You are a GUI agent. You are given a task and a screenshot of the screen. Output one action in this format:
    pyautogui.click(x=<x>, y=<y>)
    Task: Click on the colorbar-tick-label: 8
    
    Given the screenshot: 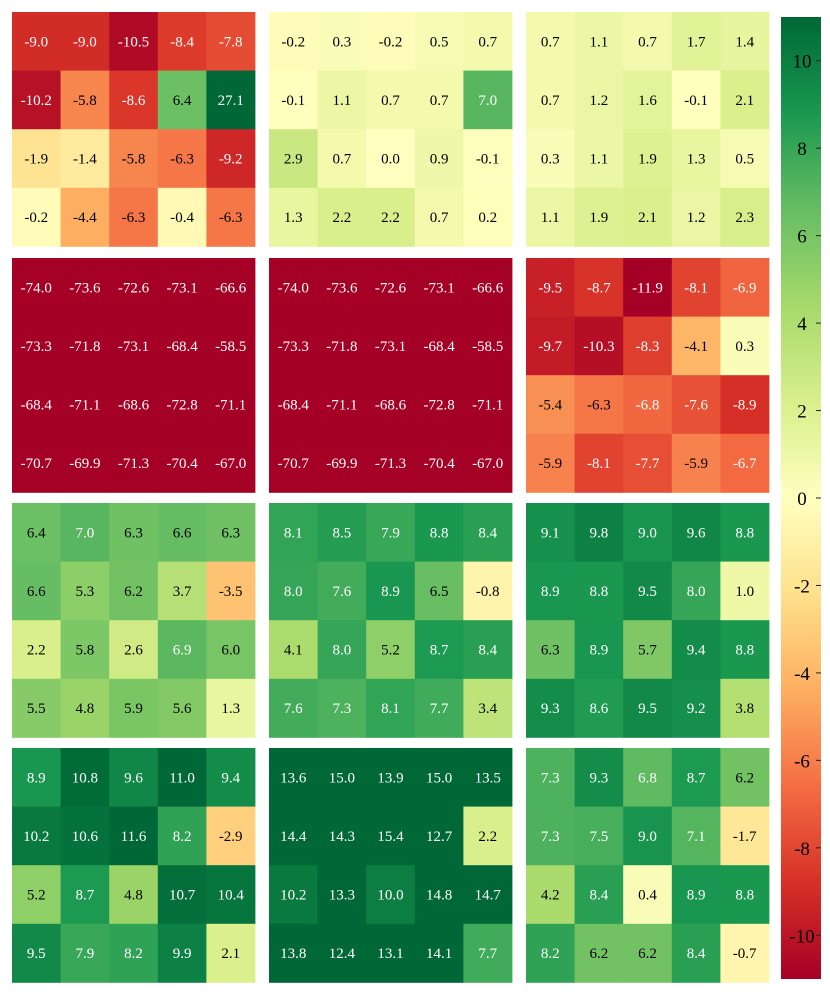 What is the action you would take?
    pyautogui.click(x=802, y=149)
    